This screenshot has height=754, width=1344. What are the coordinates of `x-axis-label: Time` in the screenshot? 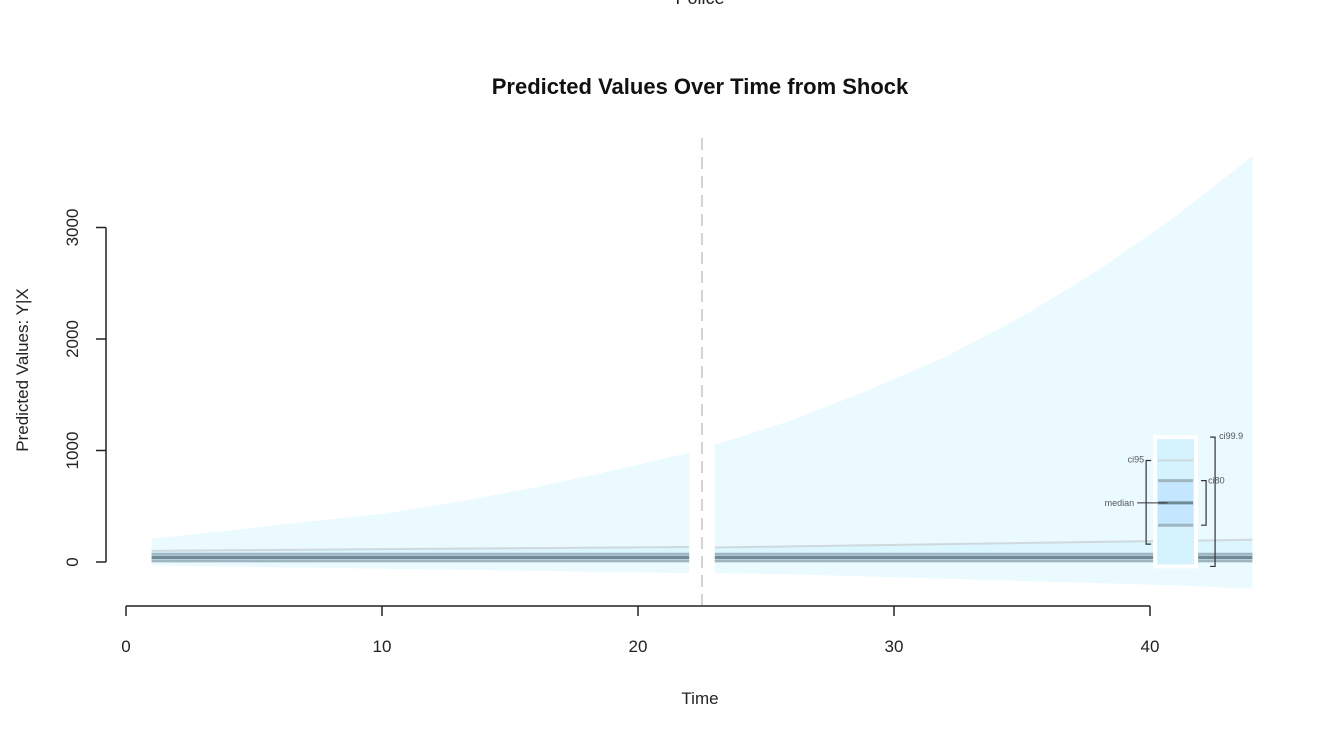 It's located at (699, 698).